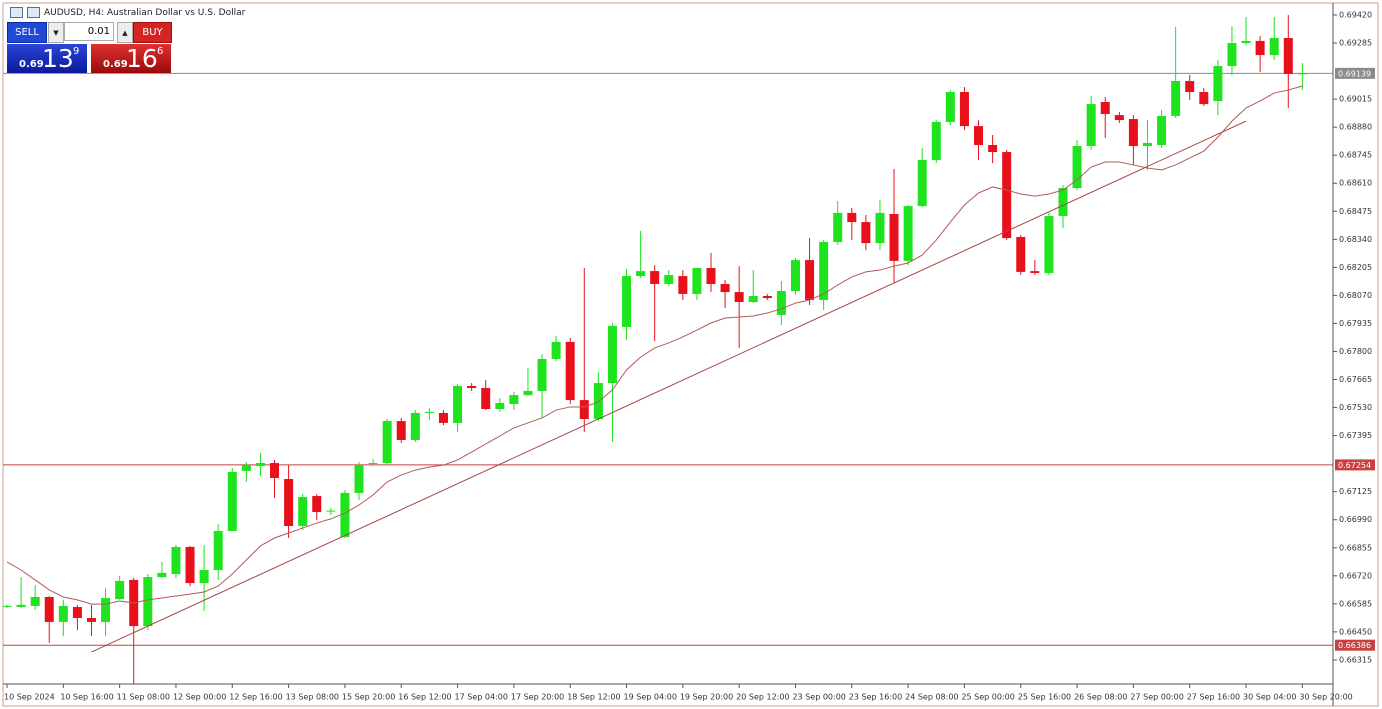 The image size is (1382, 709). I want to click on y-tick-label: 0.66855, so click(1355, 547).